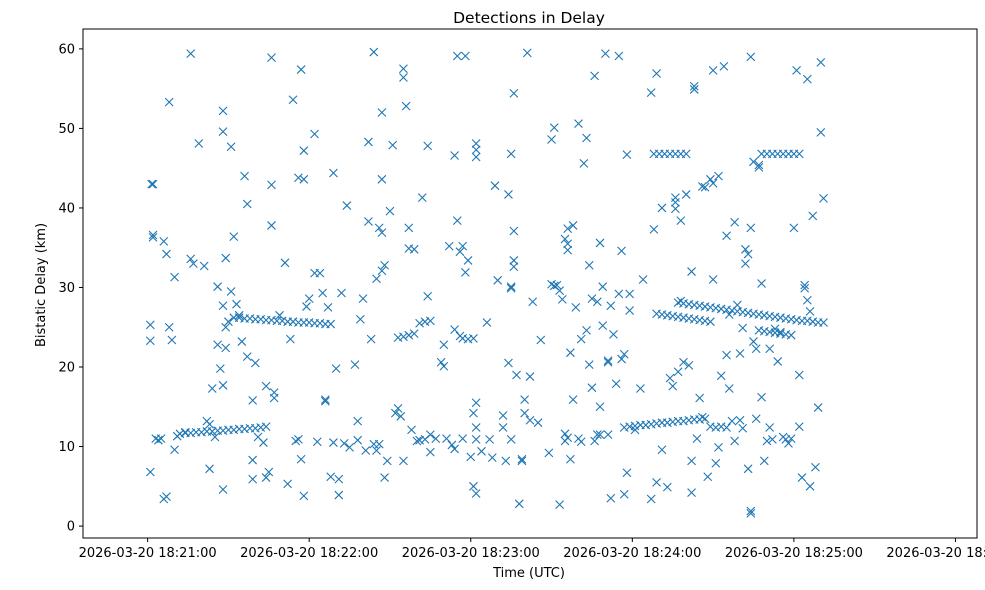  Describe the element at coordinates (935, 553) in the screenshot. I see `x-tick-label: 2026-03-20 18:26:00` at that location.